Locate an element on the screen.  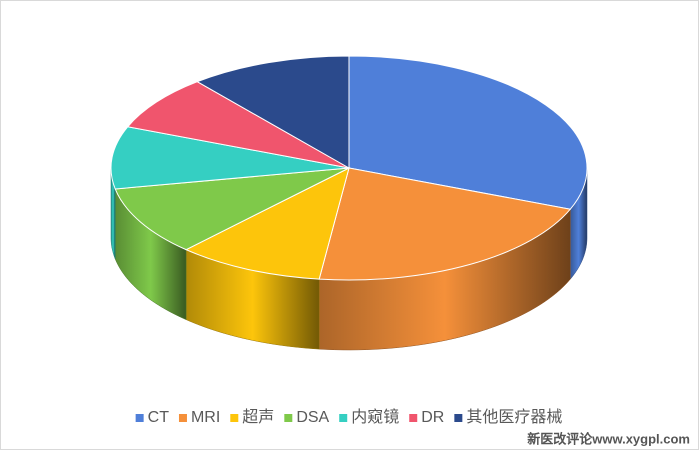
legend-label: 超声 is located at coordinates (258, 417).